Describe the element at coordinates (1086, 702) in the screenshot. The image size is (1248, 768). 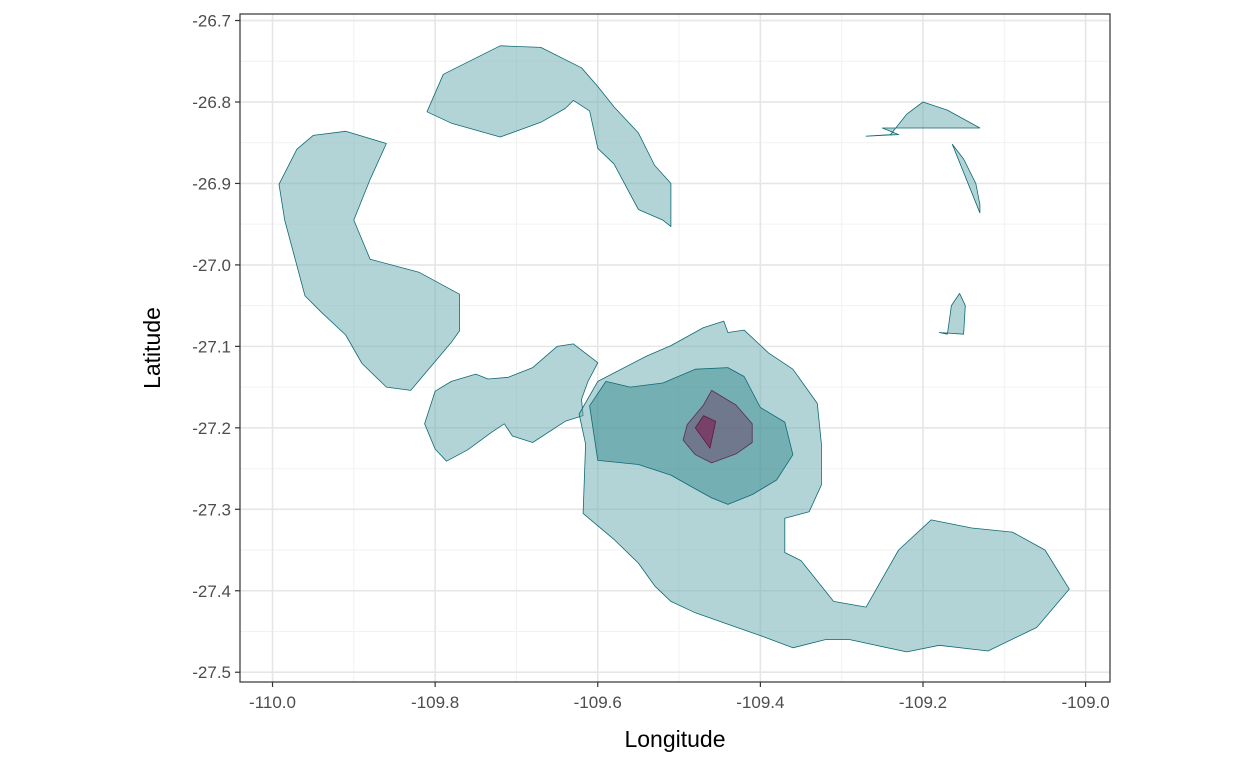
I see `x-tick-label: -109.0` at that location.